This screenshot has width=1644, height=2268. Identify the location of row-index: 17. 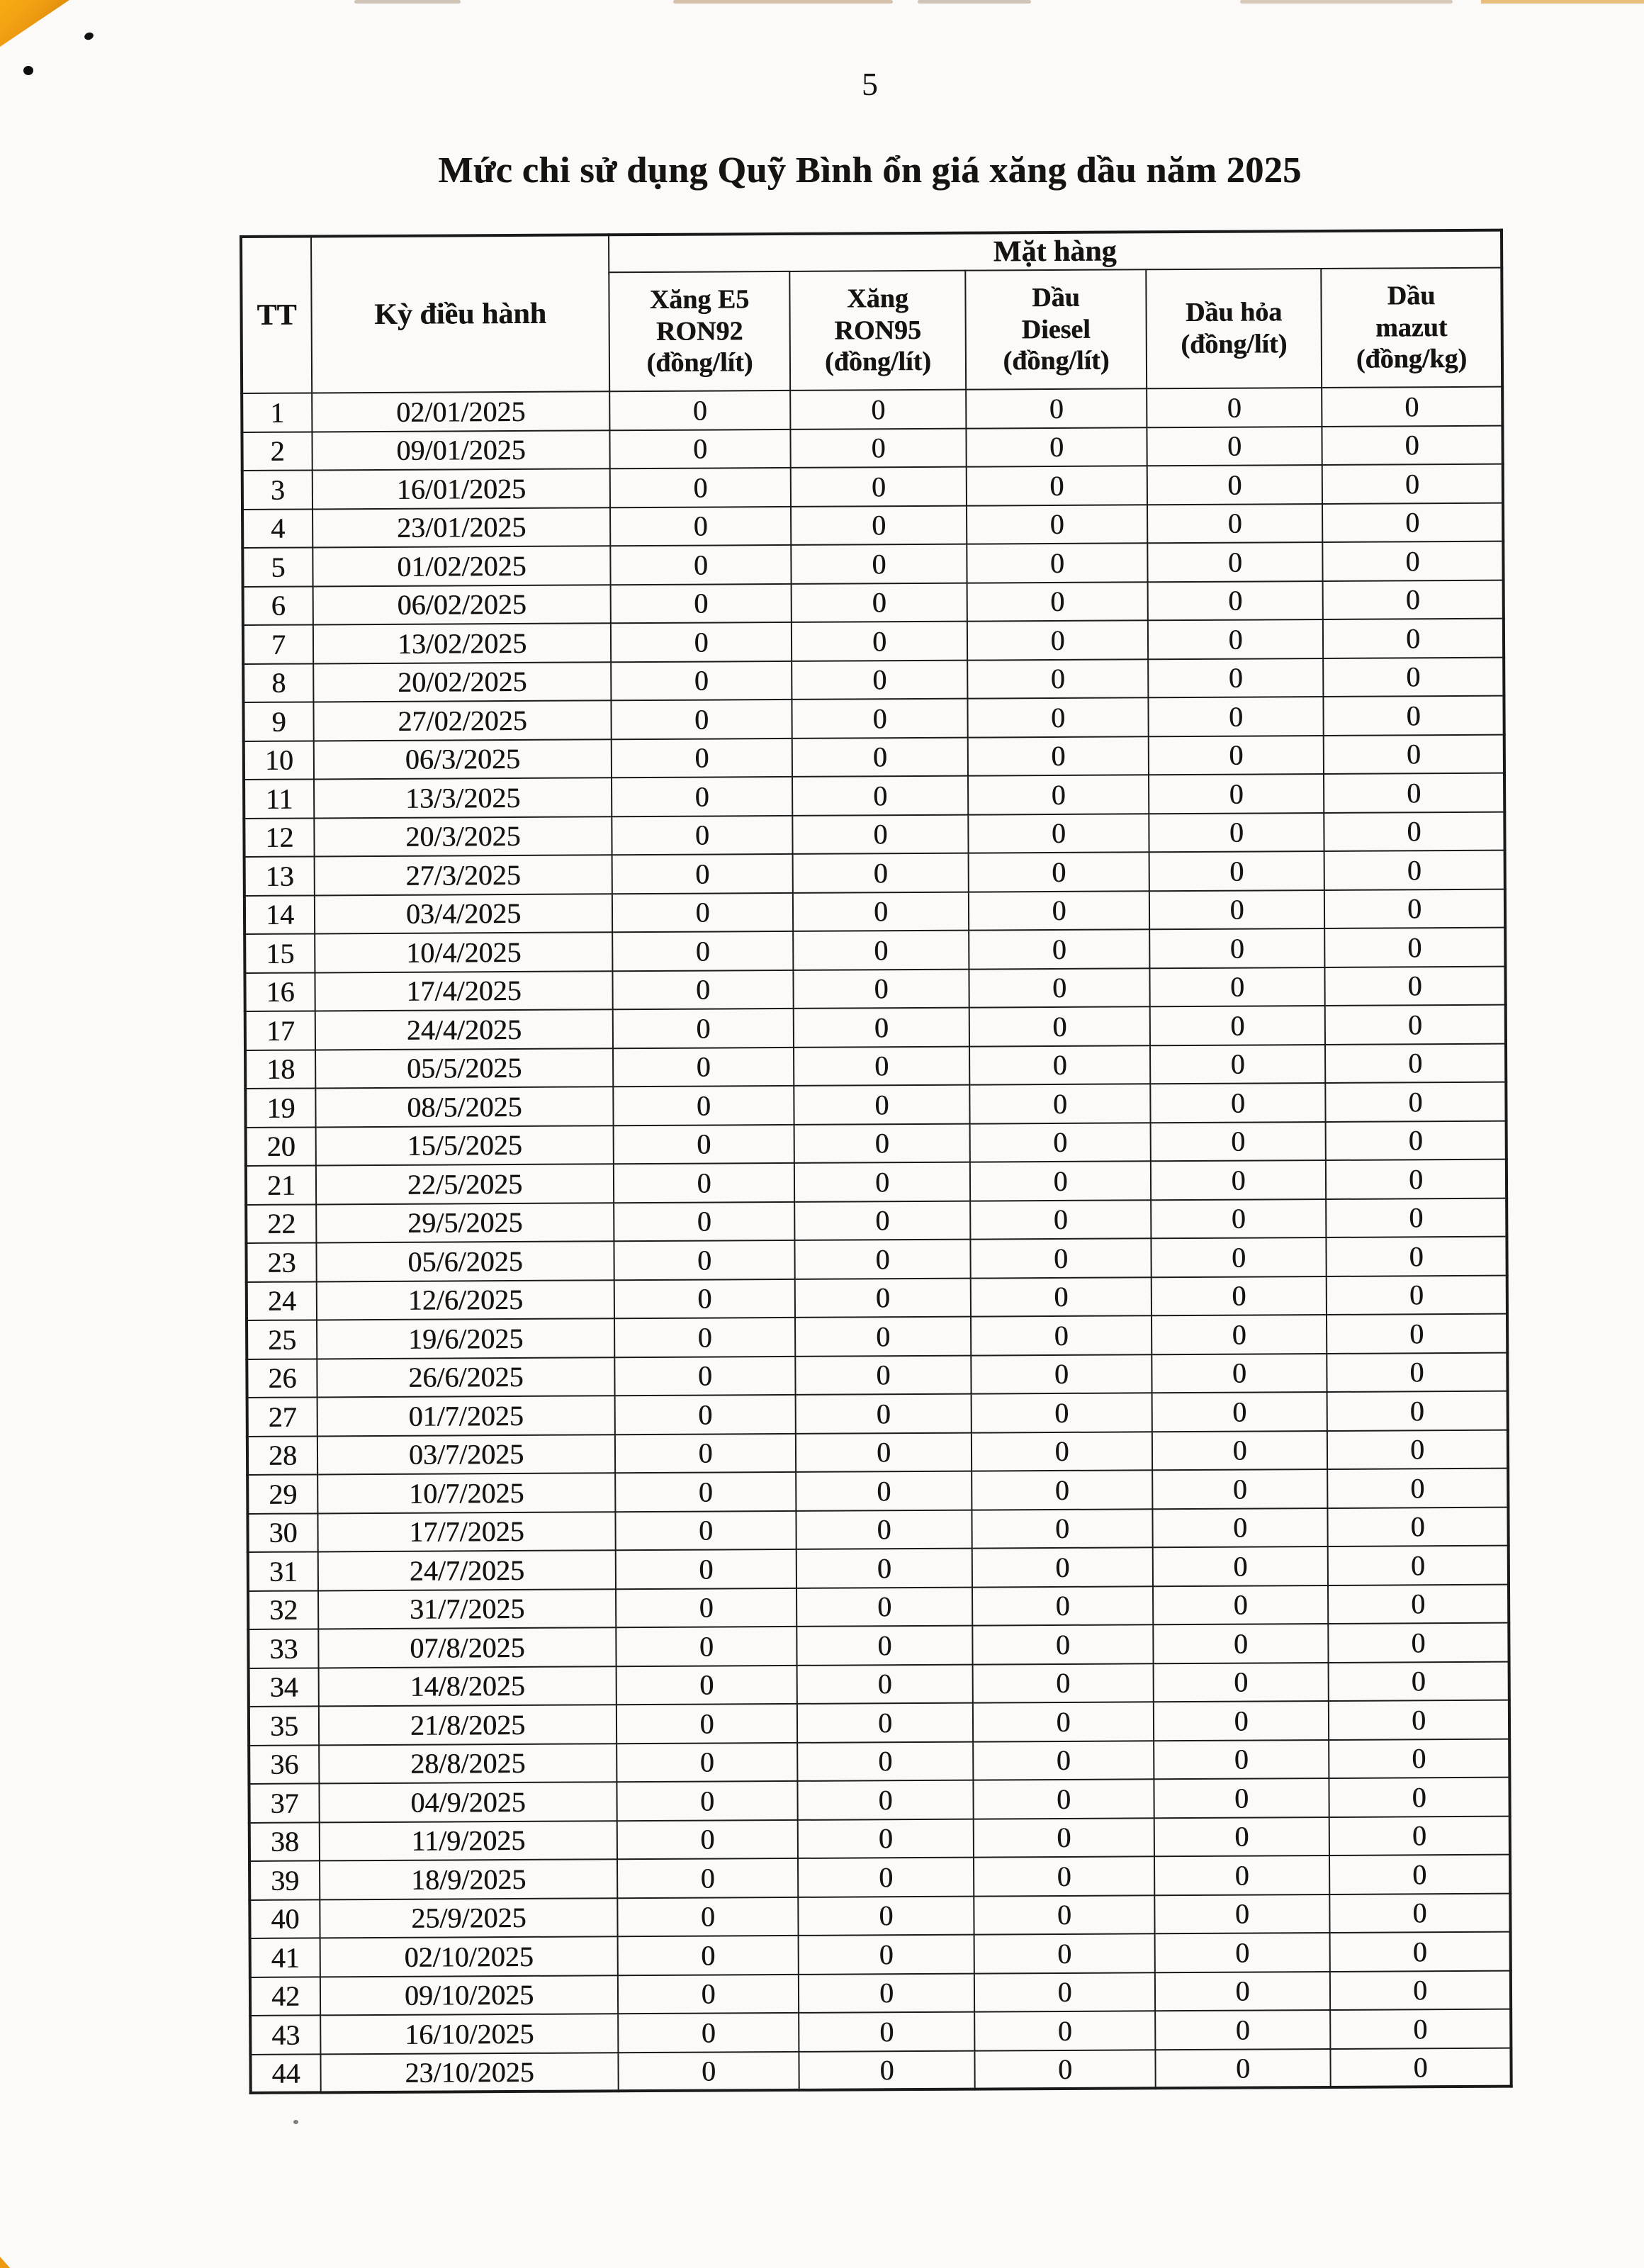
(280, 1030).